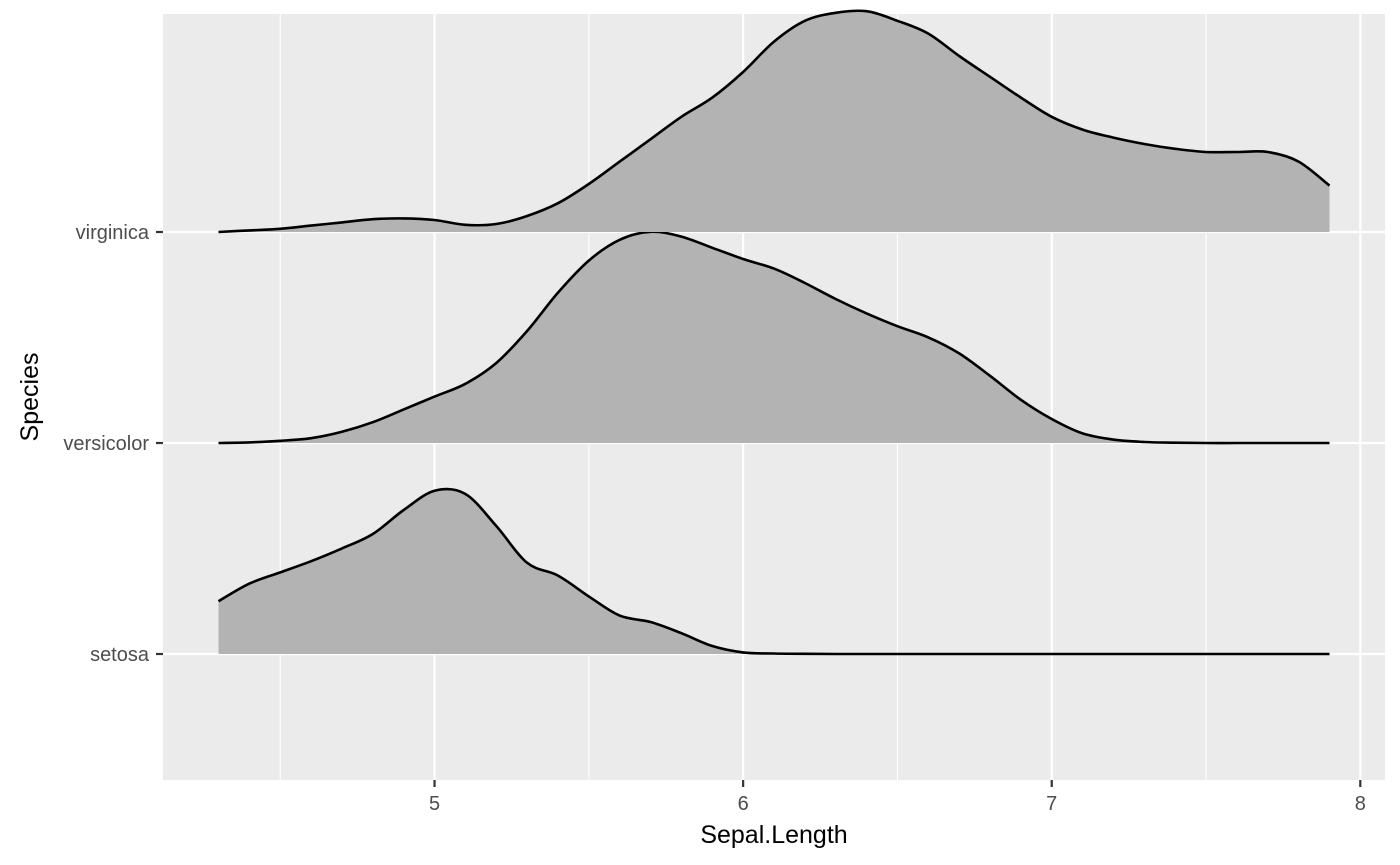 The width and height of the screenshot is (1400, 865). What do you see at coordinates (1360, 804) in the screenshot?
I see `x-tick-label: 8` at bounding box center [1360, 804].